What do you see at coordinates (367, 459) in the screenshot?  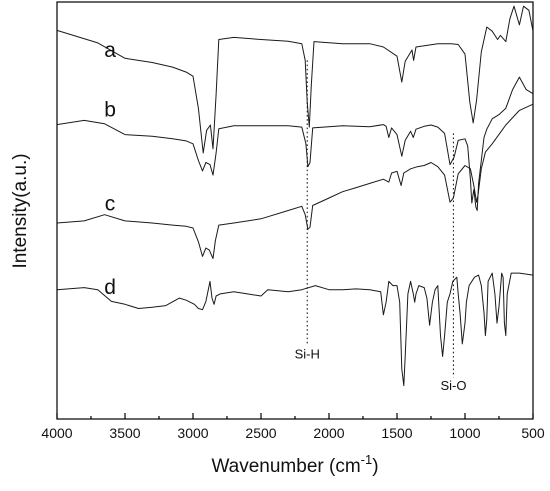 I see `x-axis-title-superscript: -1` at bounding box center [367, 459].